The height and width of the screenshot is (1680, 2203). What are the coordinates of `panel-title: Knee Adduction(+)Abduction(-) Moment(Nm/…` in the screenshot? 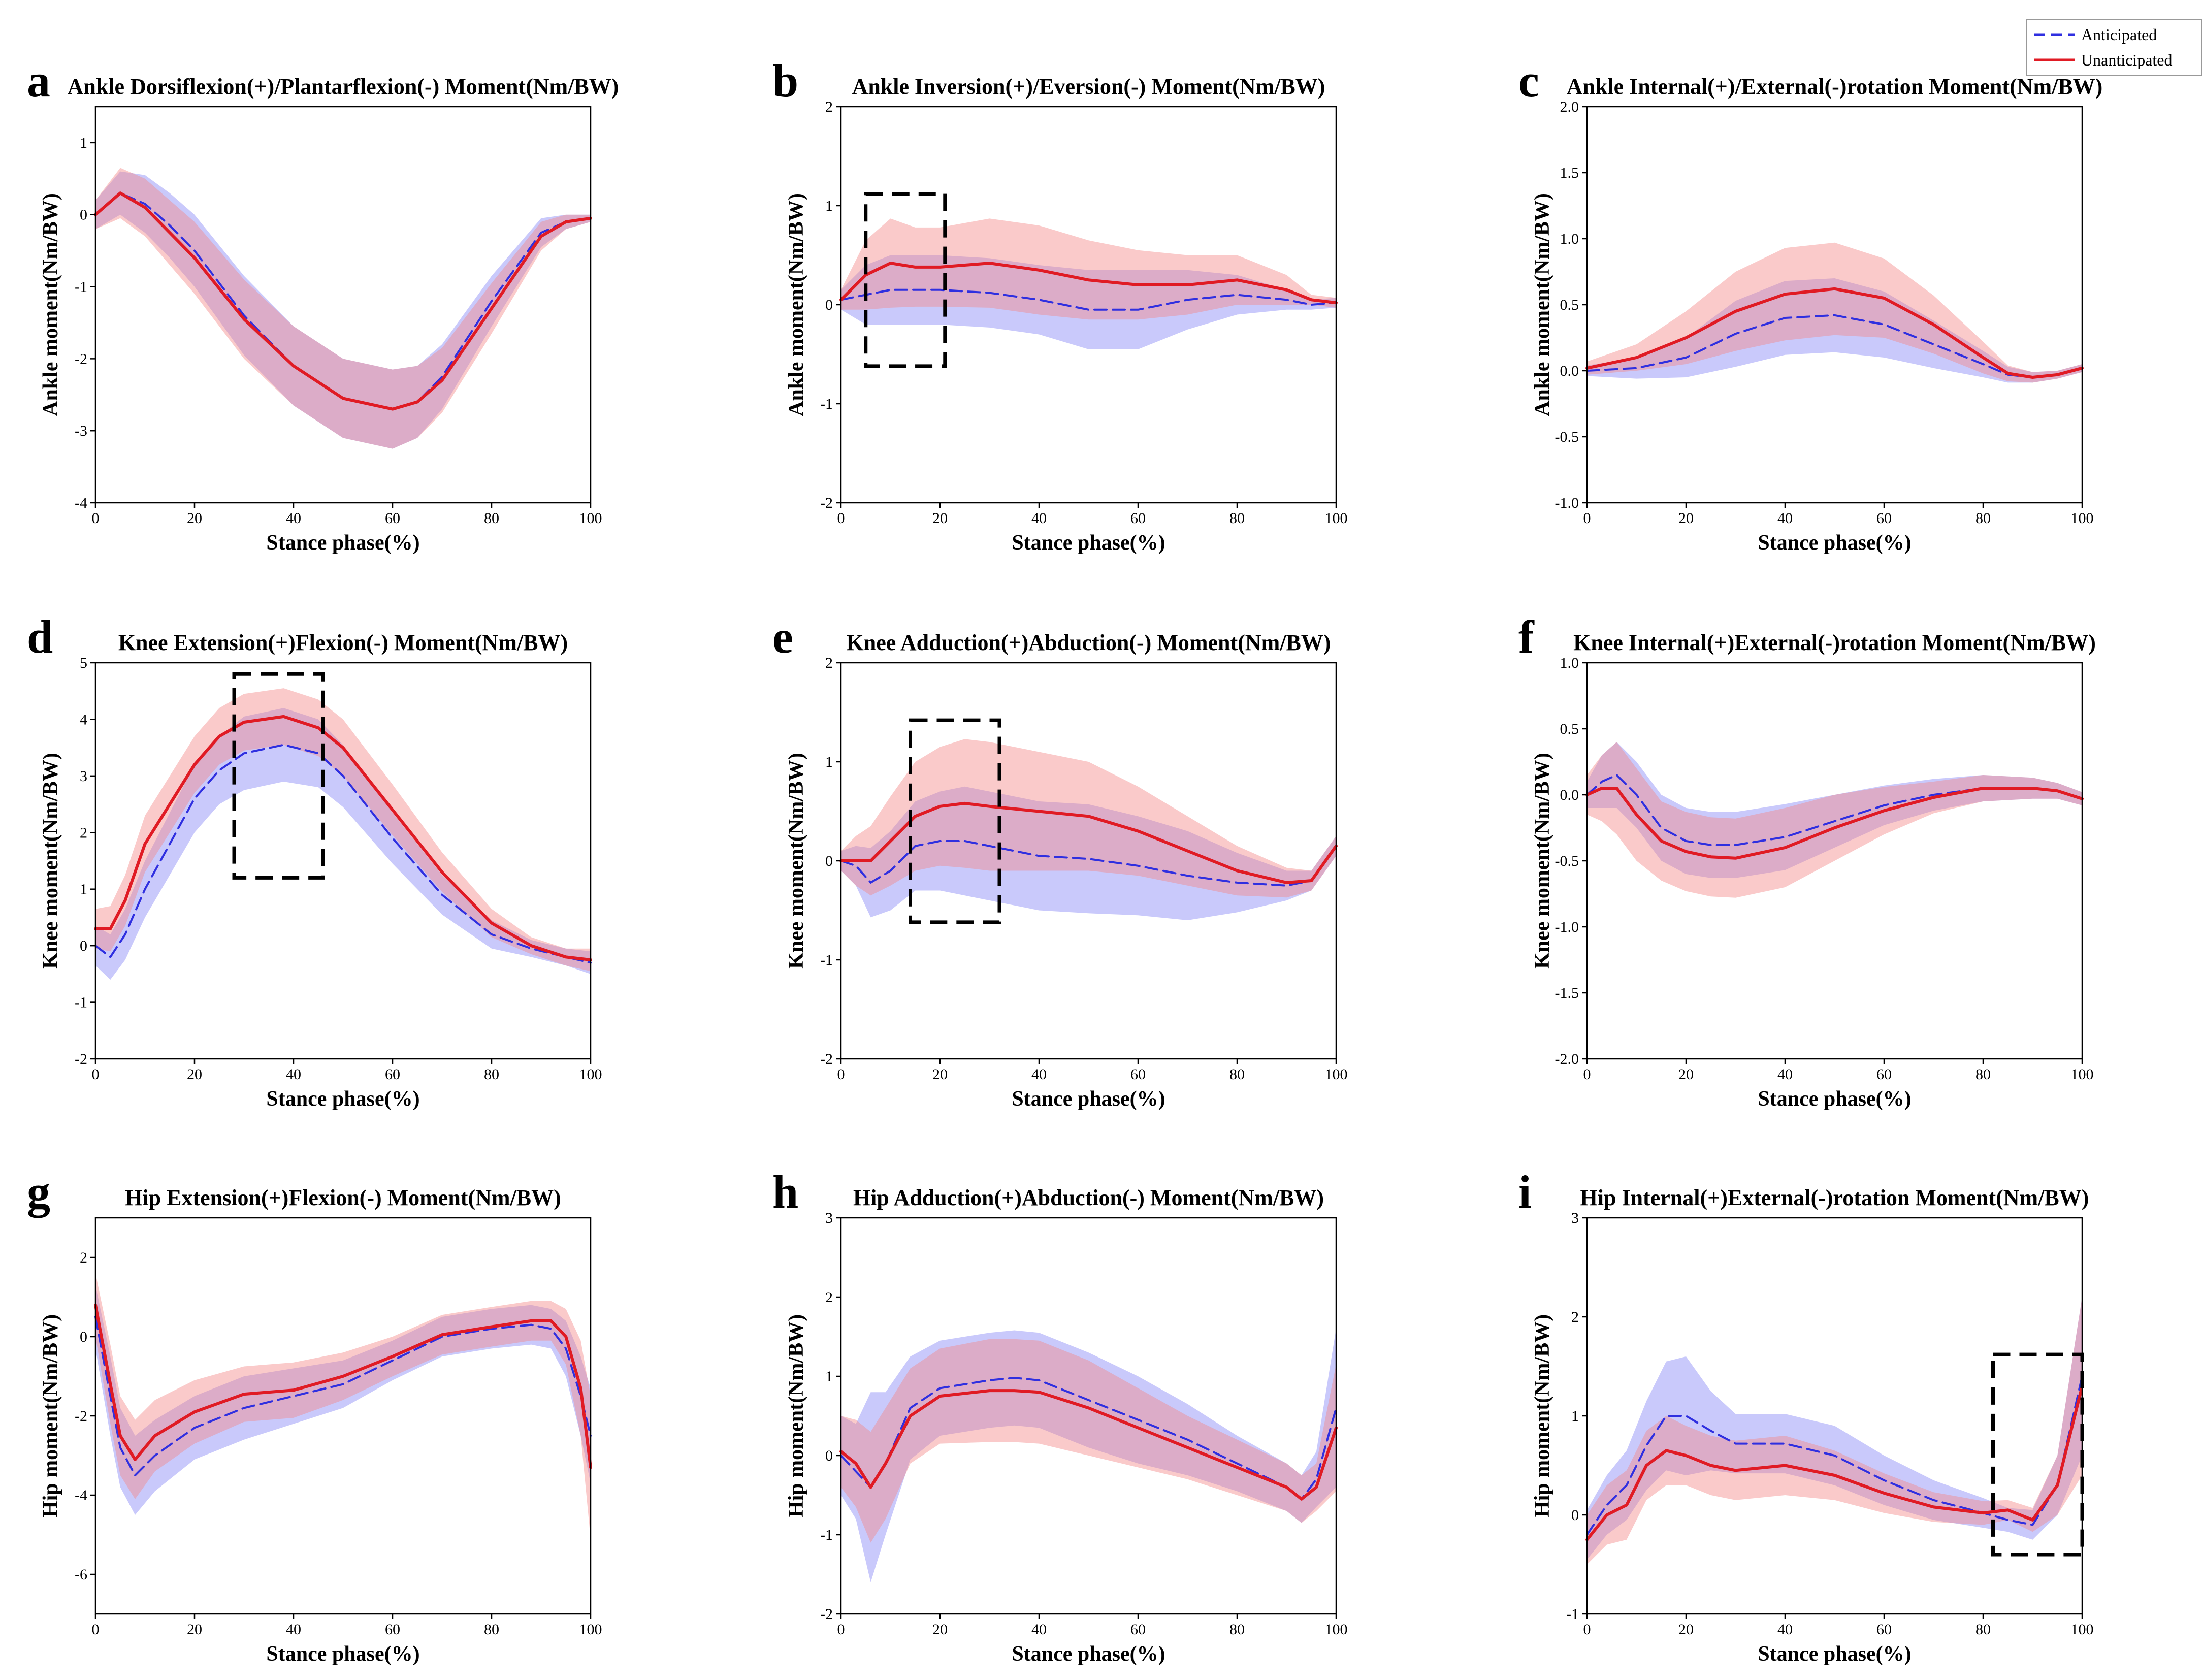 It's located at (1089, 643).